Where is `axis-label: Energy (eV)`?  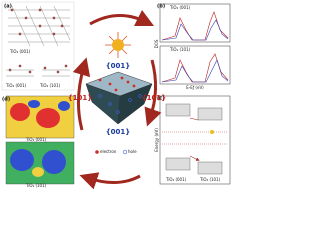 axis-label: Energy (eV) is located at coordinates (156, 140).